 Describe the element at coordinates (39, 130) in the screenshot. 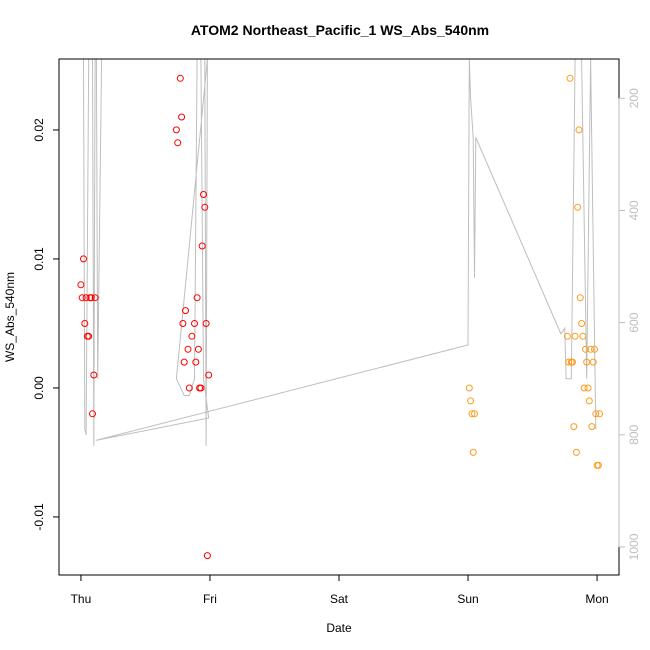

I see `y-tick-label: 0.02` at that location.